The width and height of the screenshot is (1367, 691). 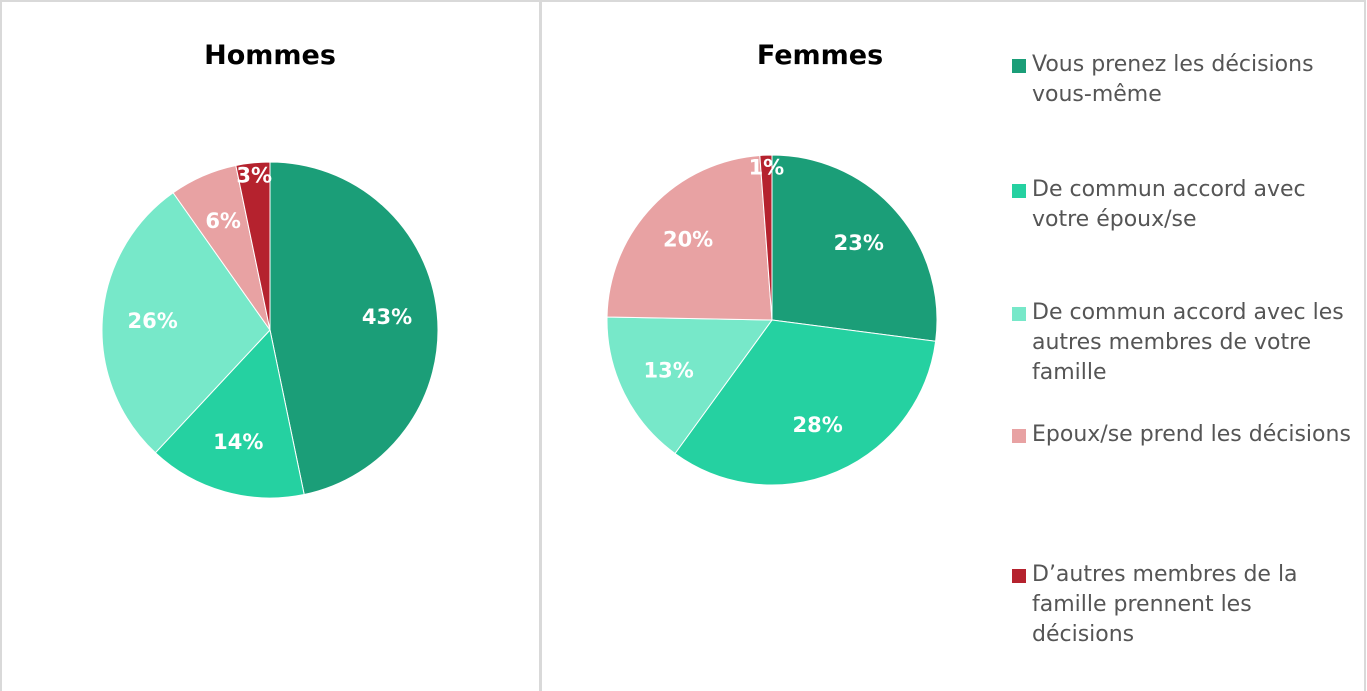 I want to click on data-label: 43%, so click(x=387, y=317).